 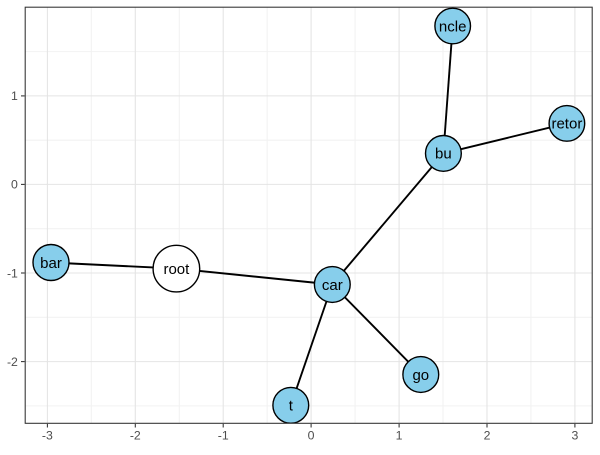 I want to click on svg-text: retor, so click(x=566, y=124).